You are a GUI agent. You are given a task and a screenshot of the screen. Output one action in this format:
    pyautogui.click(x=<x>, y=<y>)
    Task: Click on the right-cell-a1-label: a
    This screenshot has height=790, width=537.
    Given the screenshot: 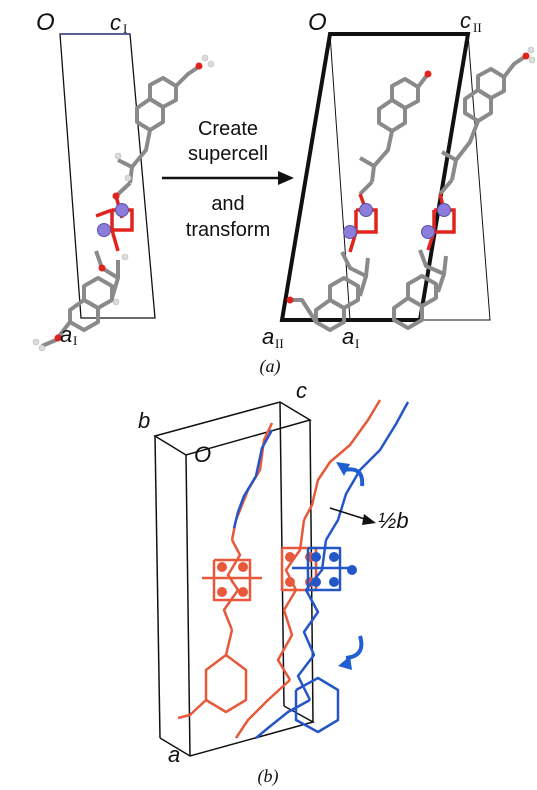 What is the action you would take?
    pyautogui.click(x=348, y=336)
    